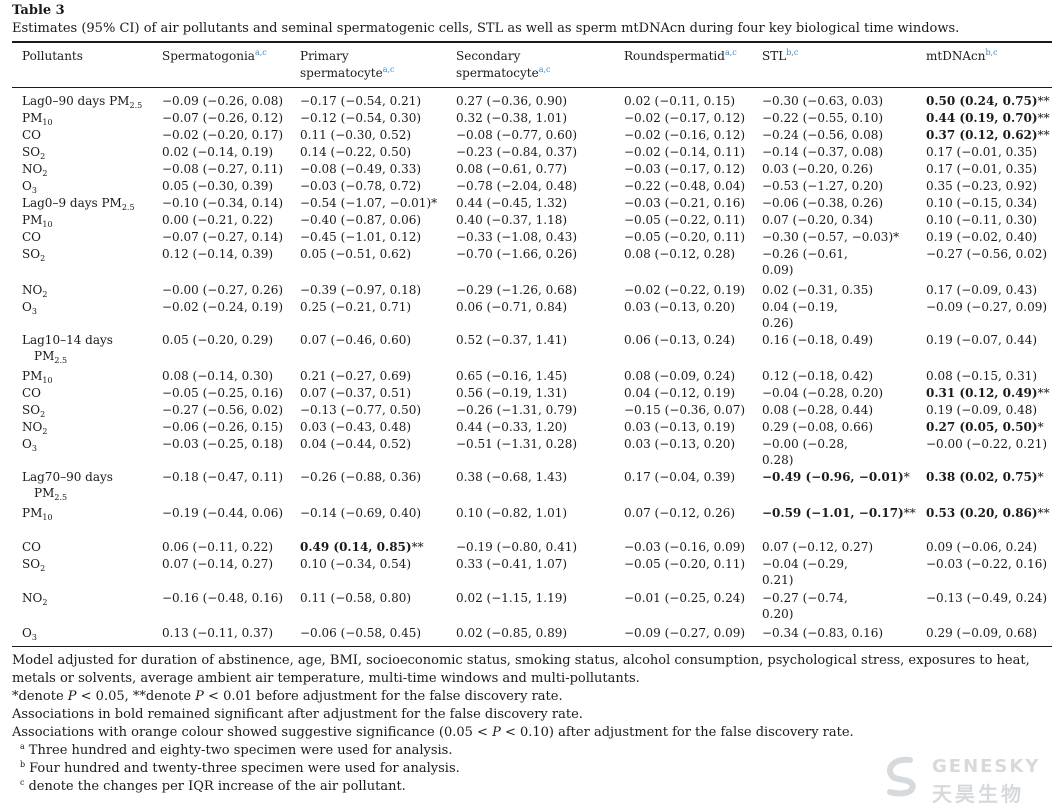  I want to click on table-cell: −0.27 (−0.56, 0.02), so click(987, 254).